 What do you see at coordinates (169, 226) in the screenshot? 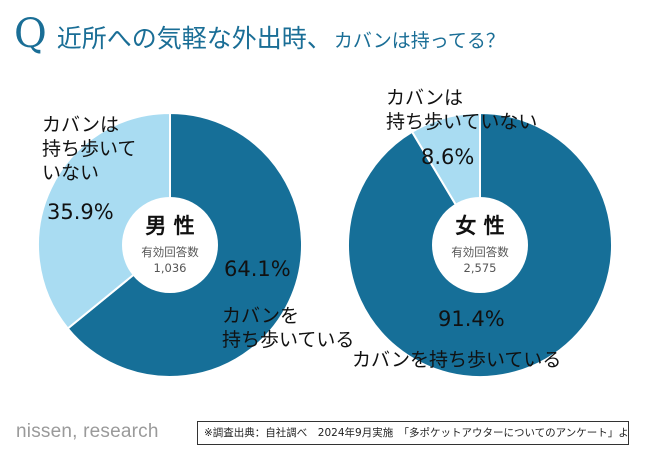
I see `center-label-0: 男 性` at bounding box center [169, 226].